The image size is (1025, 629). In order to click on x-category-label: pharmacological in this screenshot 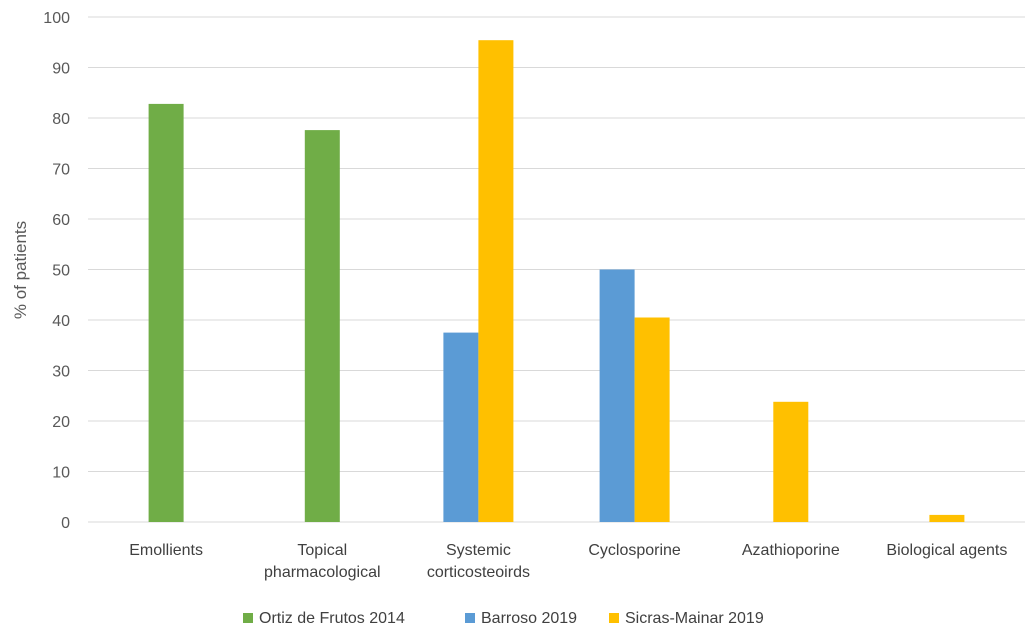, I will do `click(322, 572)`.